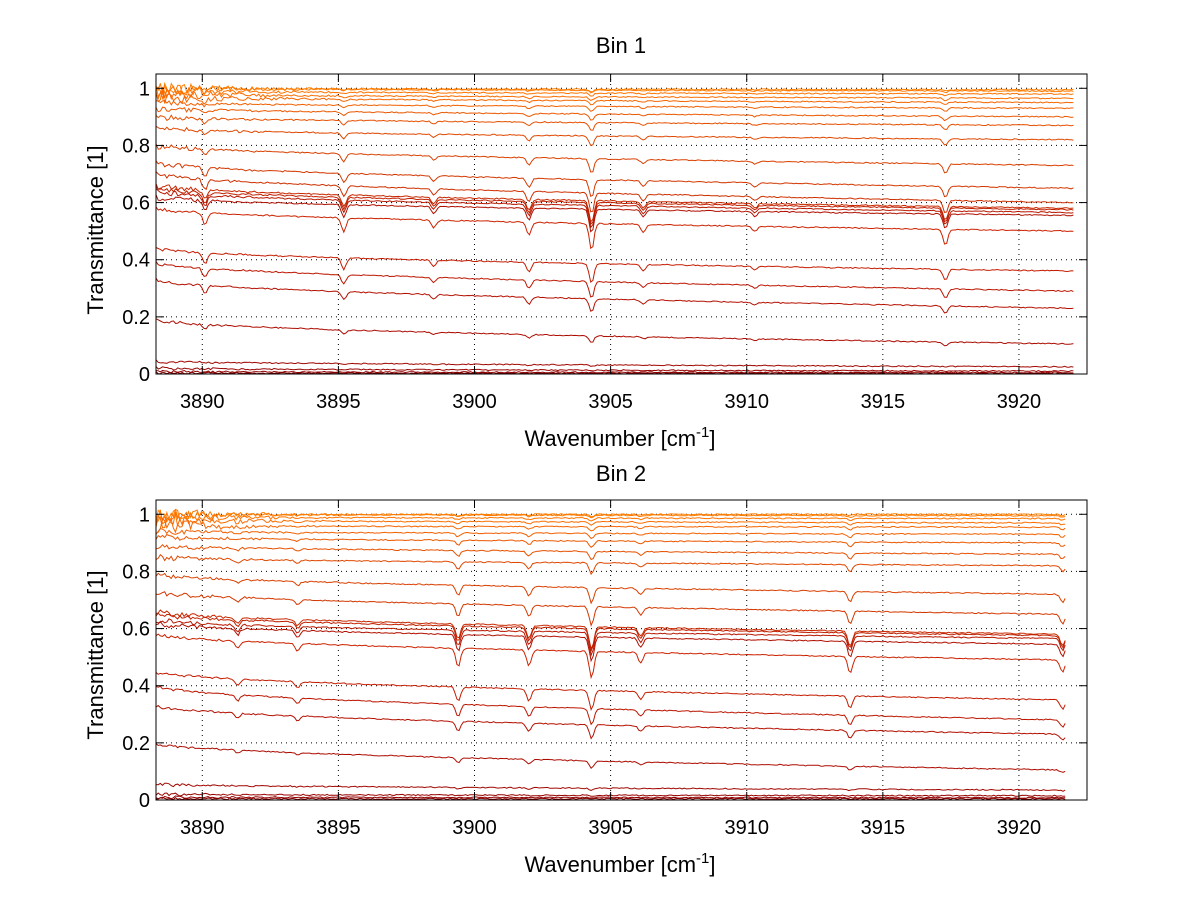 Image resolution: width=1200 pixels, height=906 pixels. I want to click on panel-title: Bin 2, so click(621, 473).